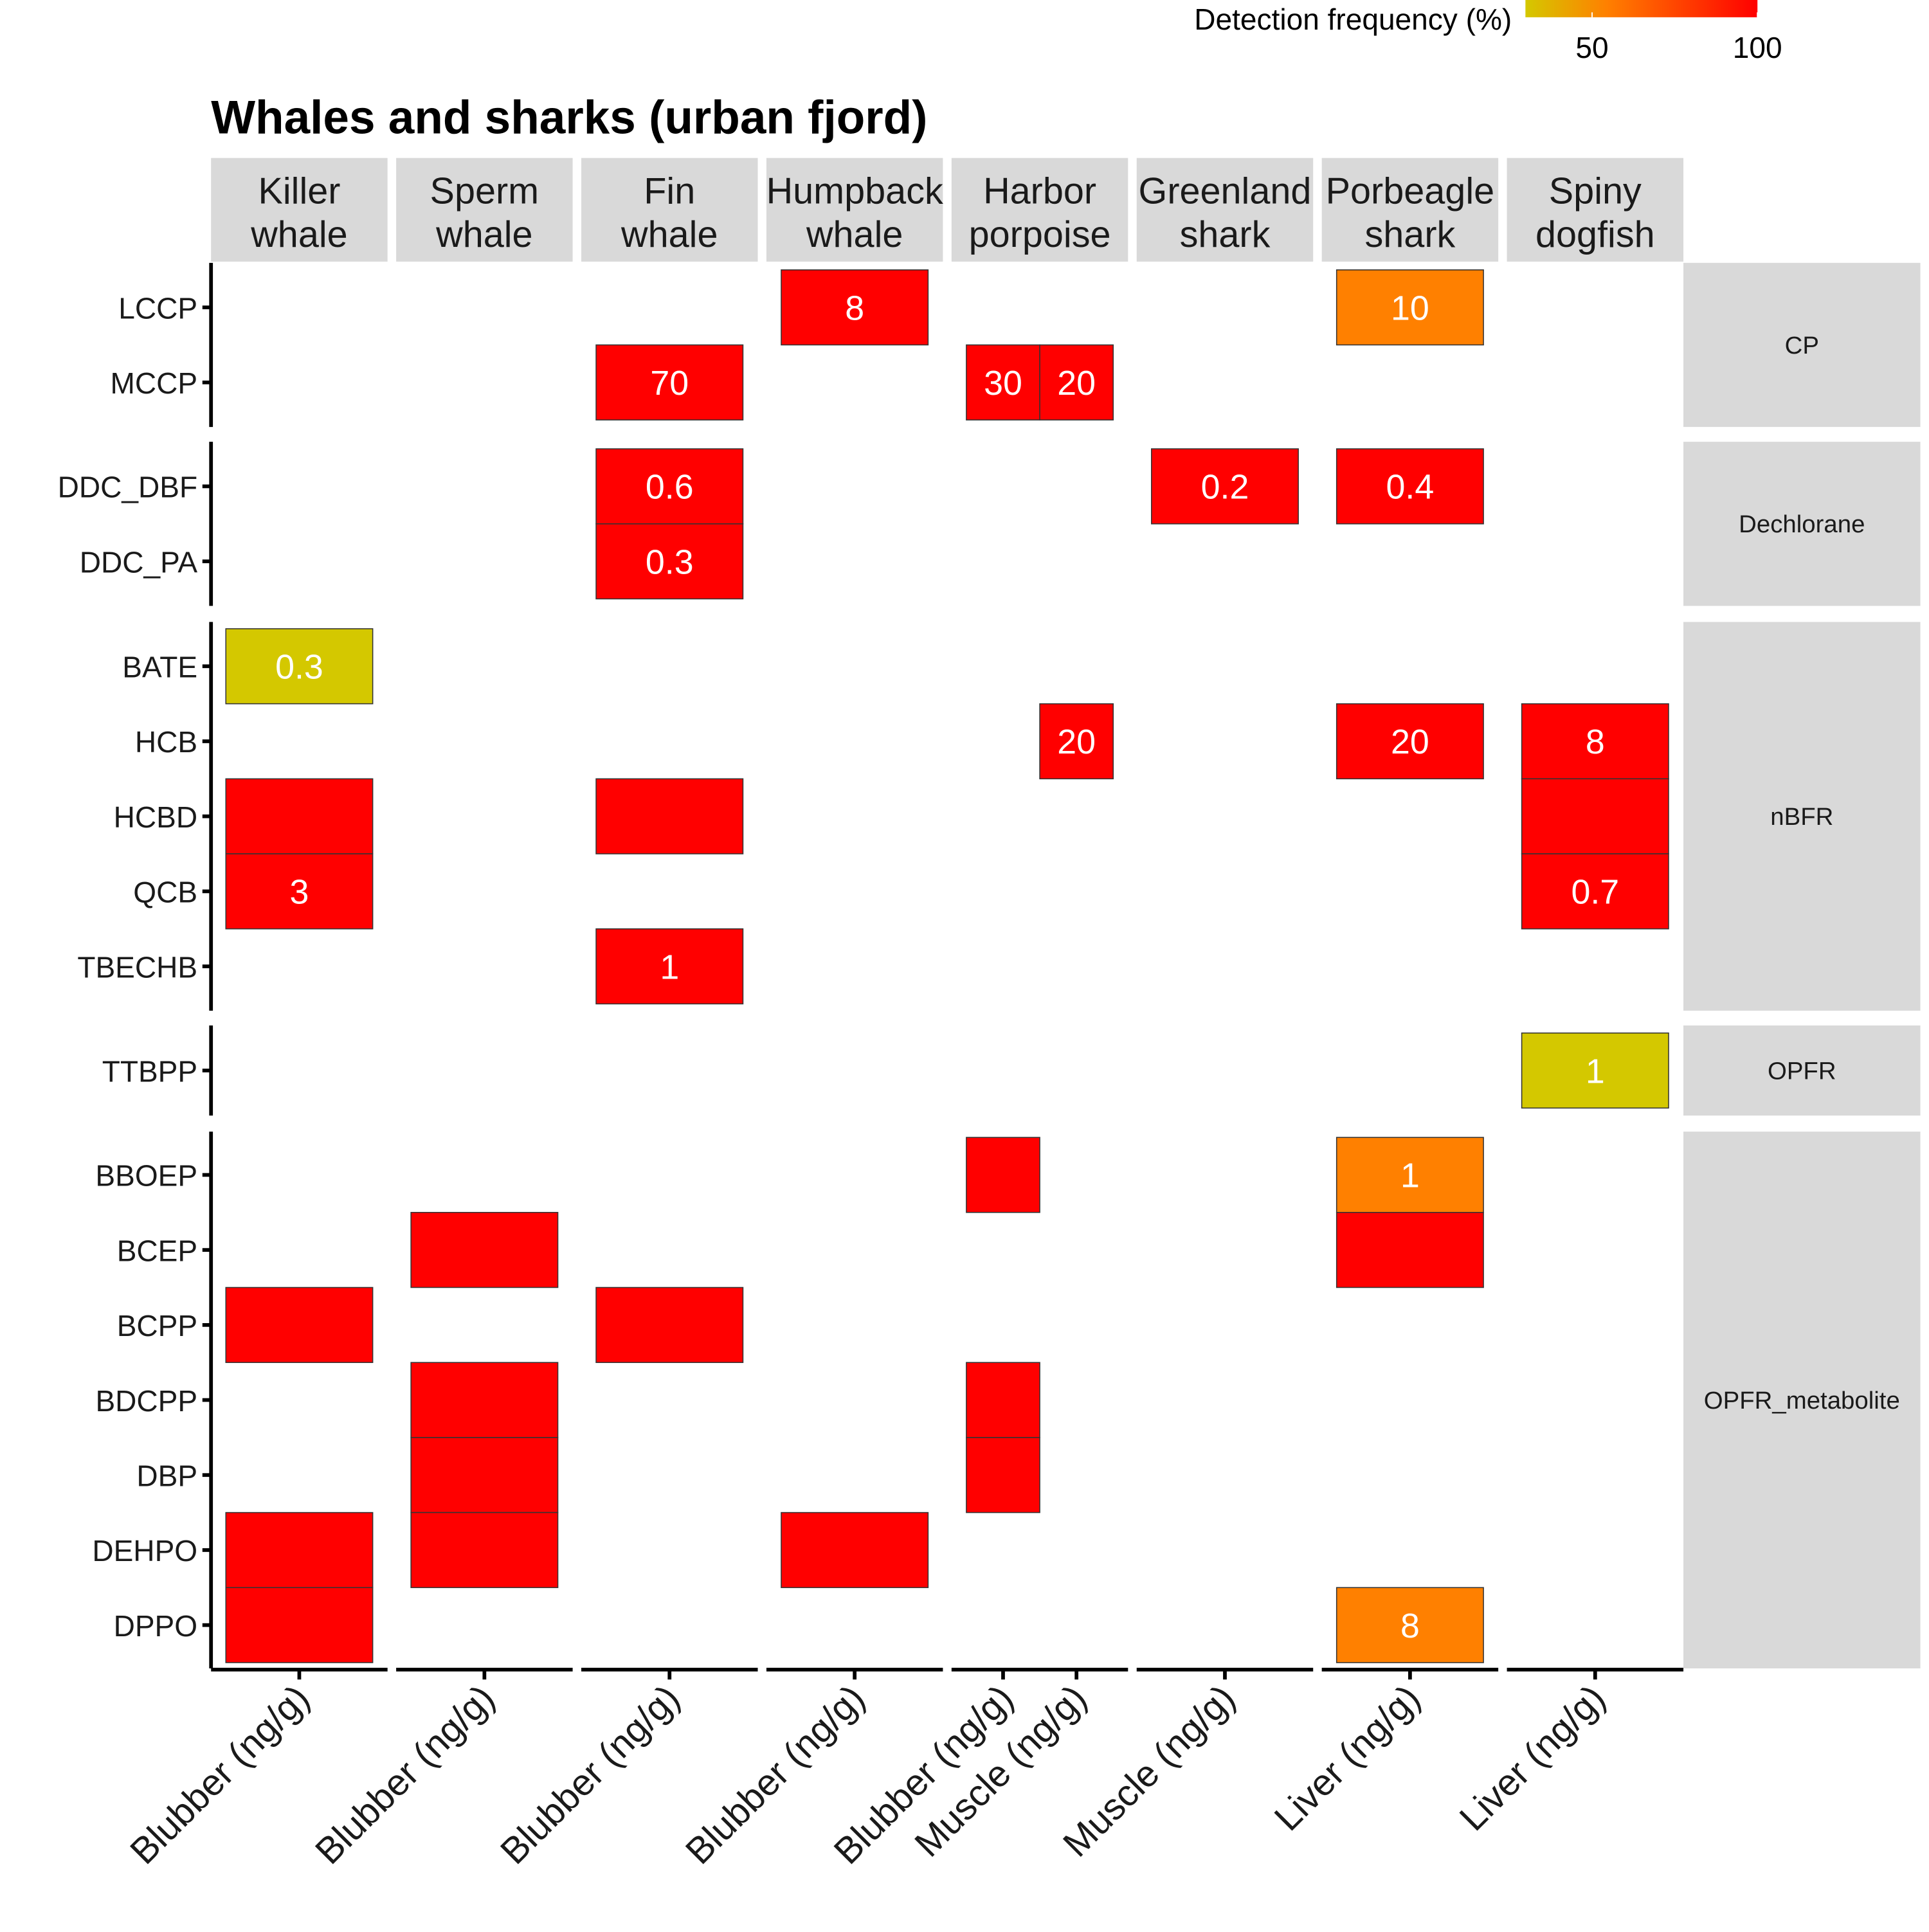  I want to click on tile-label: 20, so click(1076, 383).